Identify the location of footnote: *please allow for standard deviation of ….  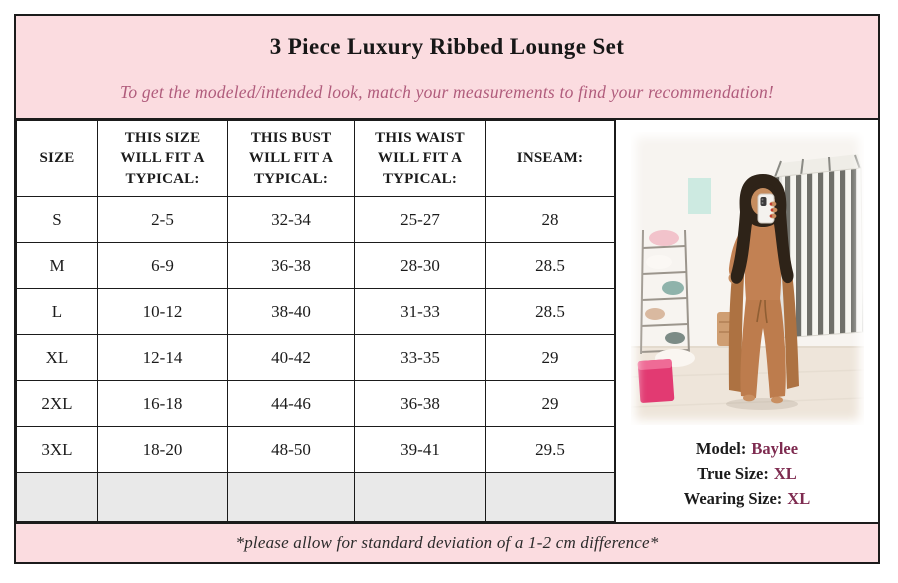
(447, 542).